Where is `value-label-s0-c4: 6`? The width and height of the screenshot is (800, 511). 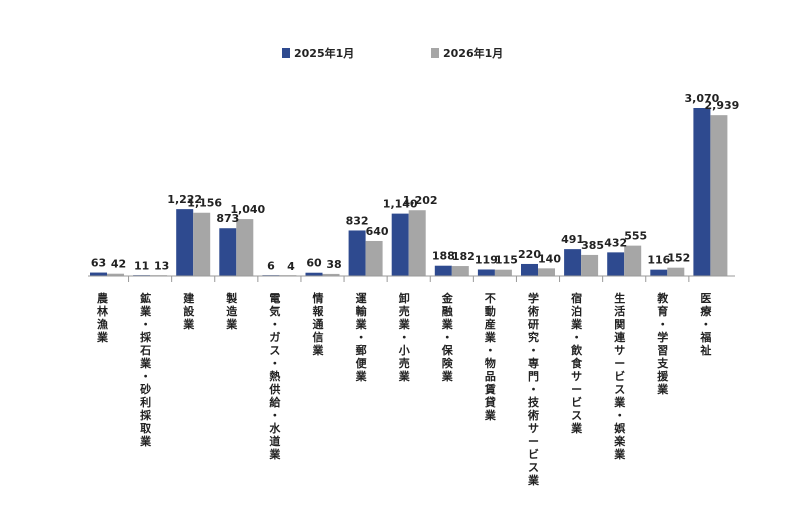 value-label-s0-c4: 6 is located at coordinates (271, 266).